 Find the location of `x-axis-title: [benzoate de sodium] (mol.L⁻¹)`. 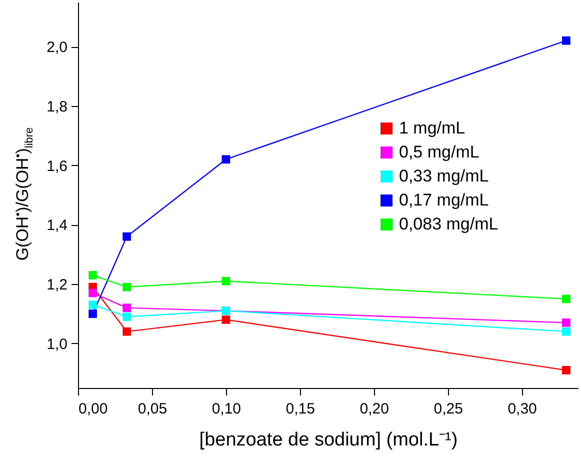

x-axis-title: [benzoate de sodium] (mol.L⁻¹) is located at coordinates (328, 440).